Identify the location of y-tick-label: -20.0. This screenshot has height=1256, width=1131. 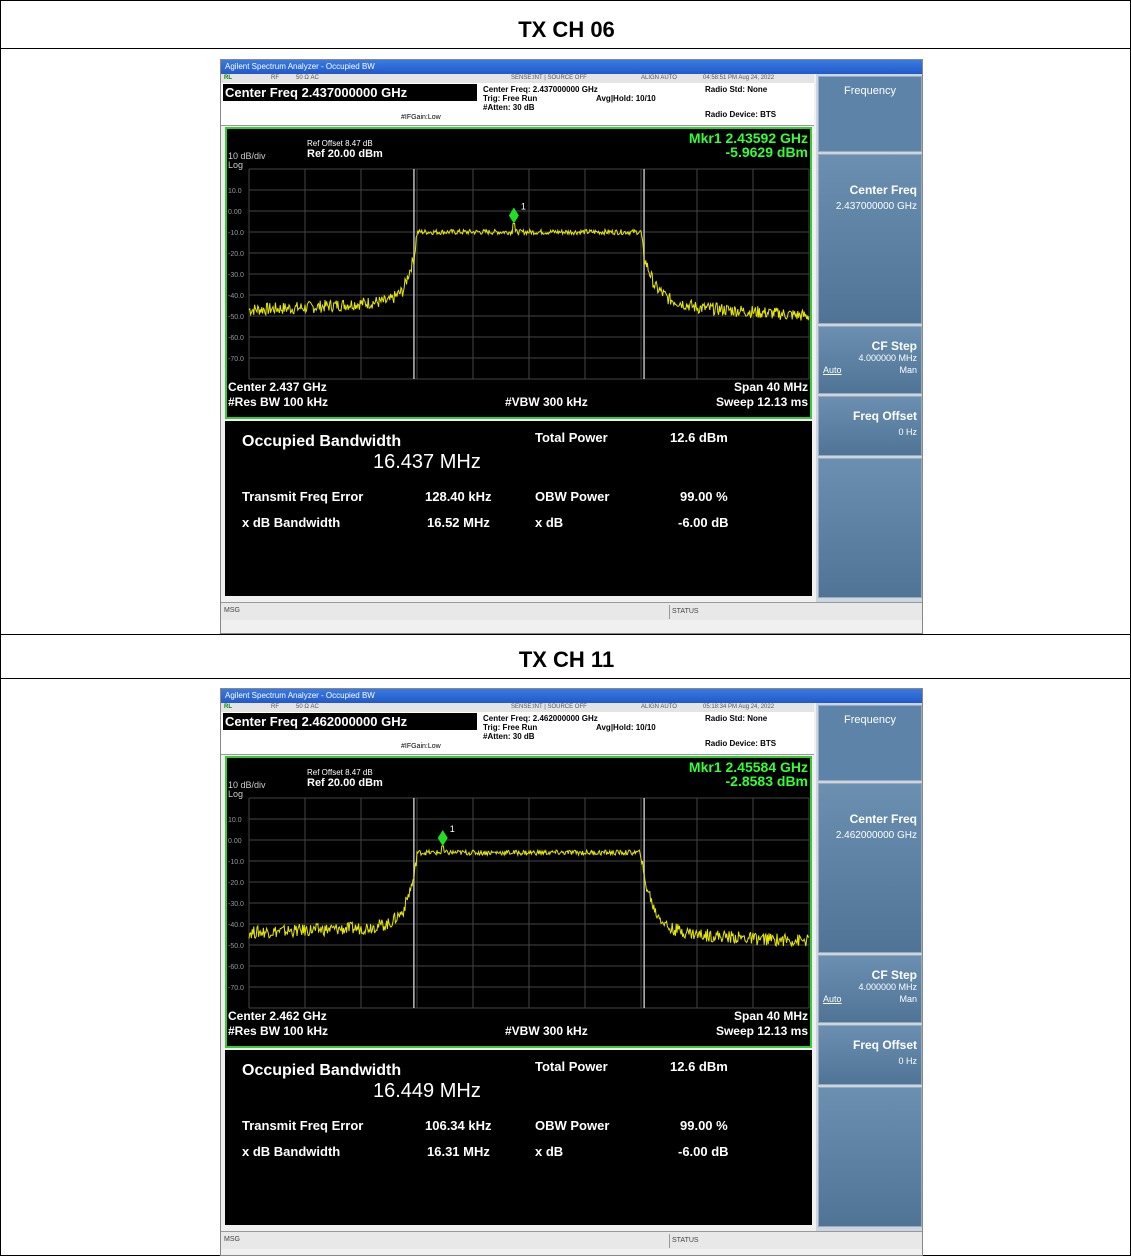
(236, 883).